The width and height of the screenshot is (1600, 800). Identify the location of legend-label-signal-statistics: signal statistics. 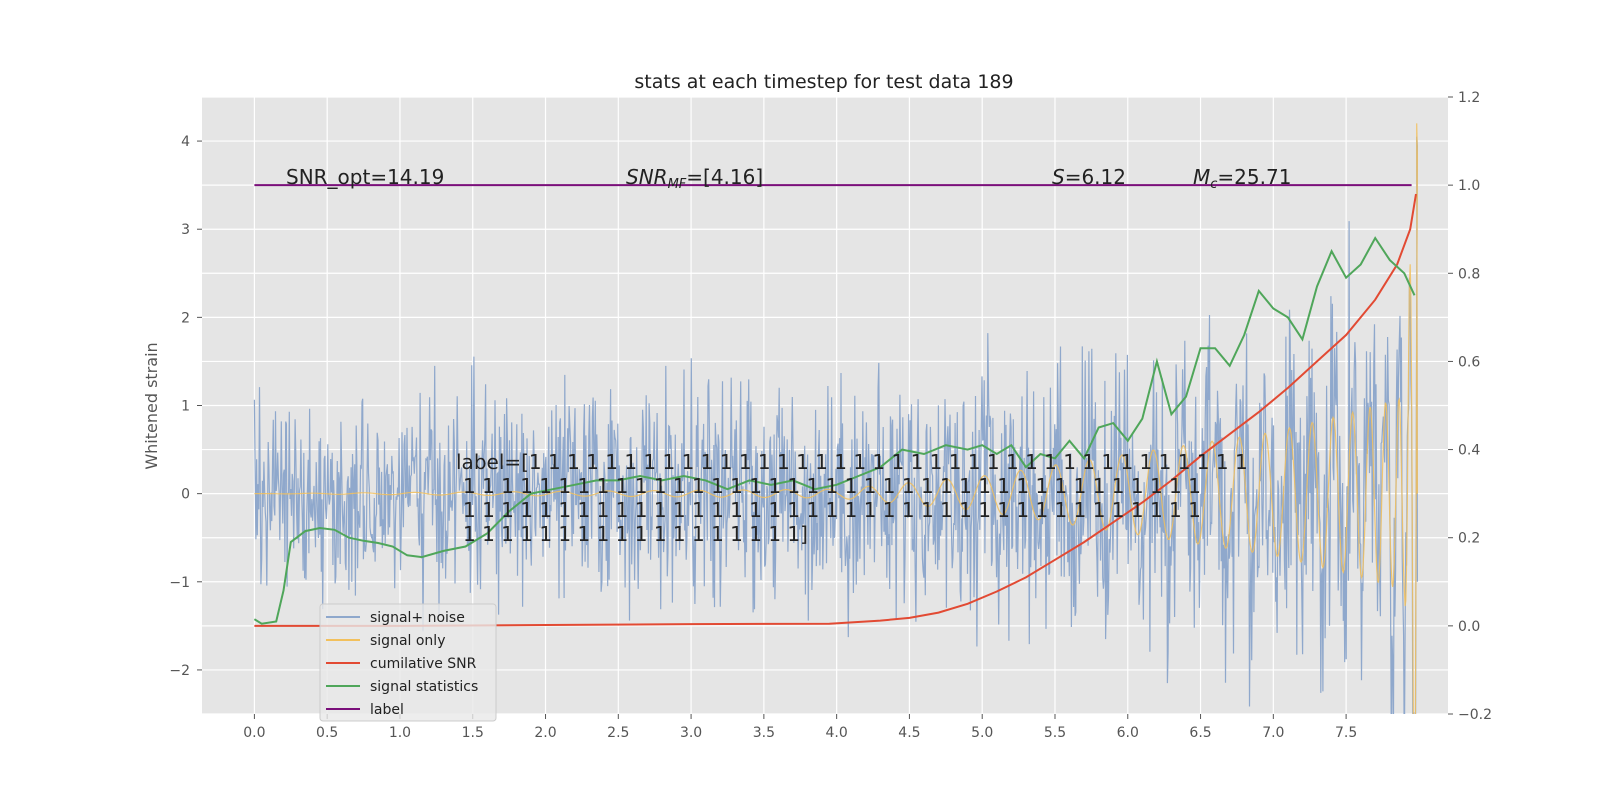
(424, 687).